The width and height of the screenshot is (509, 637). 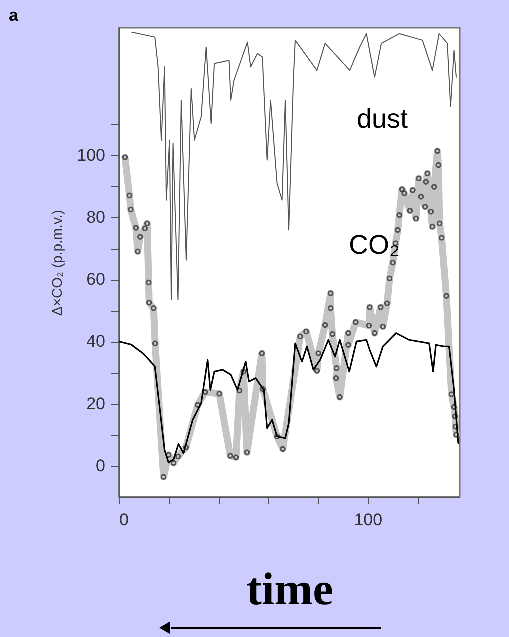 What do you see at coordinates (96, 280) in the screenshot?
I see `y-tick-label: 60` at bounding box center [96, 280].